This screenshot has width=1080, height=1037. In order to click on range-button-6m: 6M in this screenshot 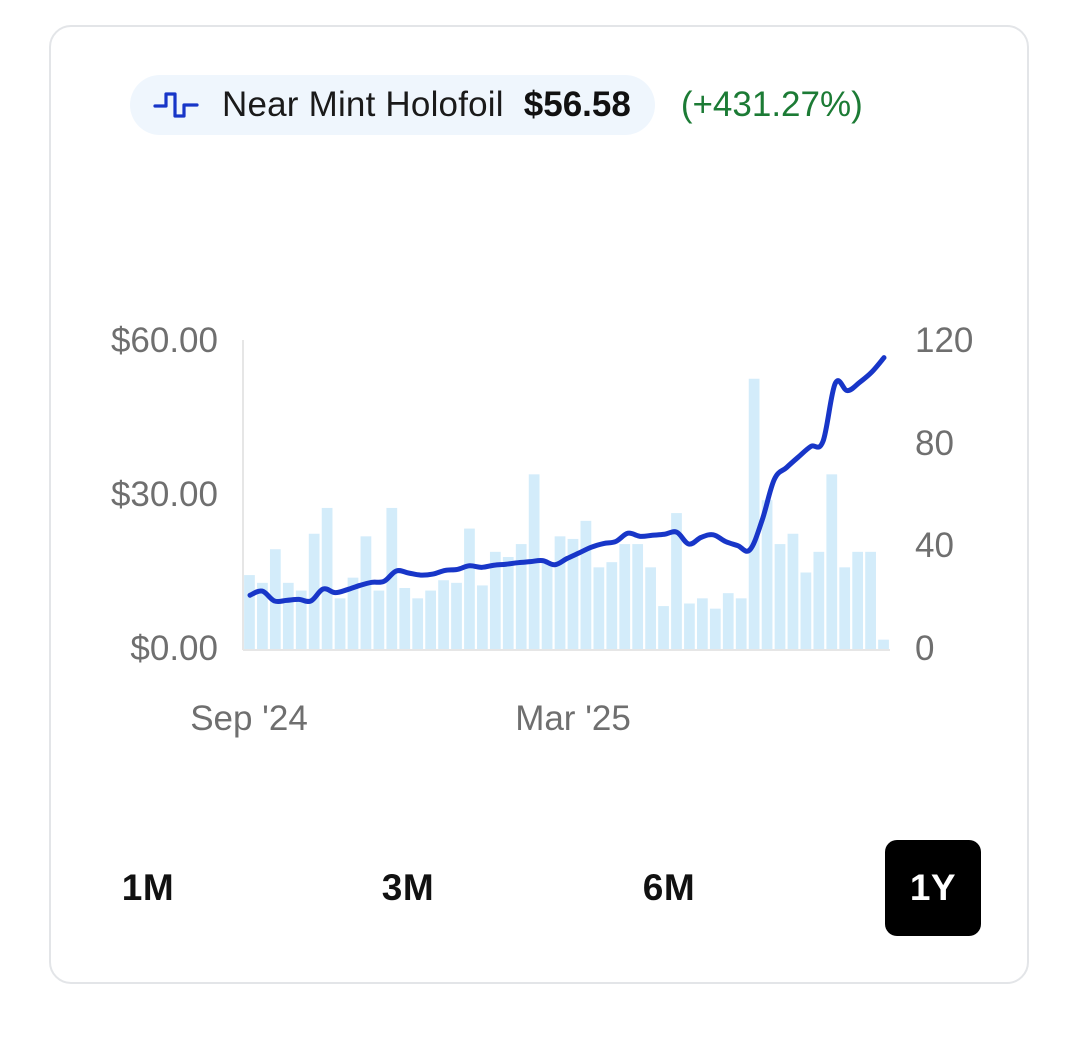, I will do `click(669, 887)`.